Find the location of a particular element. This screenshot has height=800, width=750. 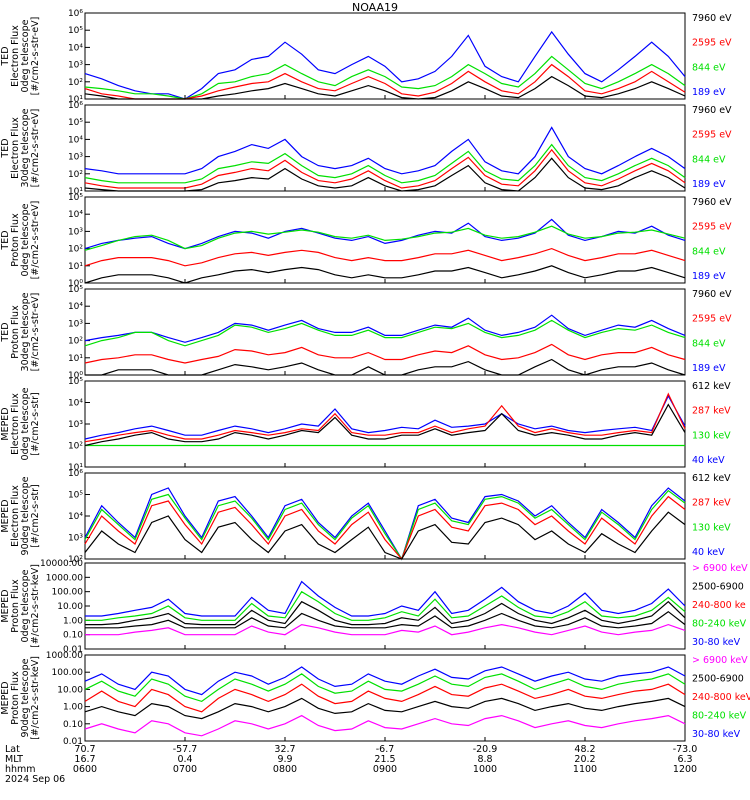

legend-item-ted-e-30: 189 eV is located at coordinates (709, 184).